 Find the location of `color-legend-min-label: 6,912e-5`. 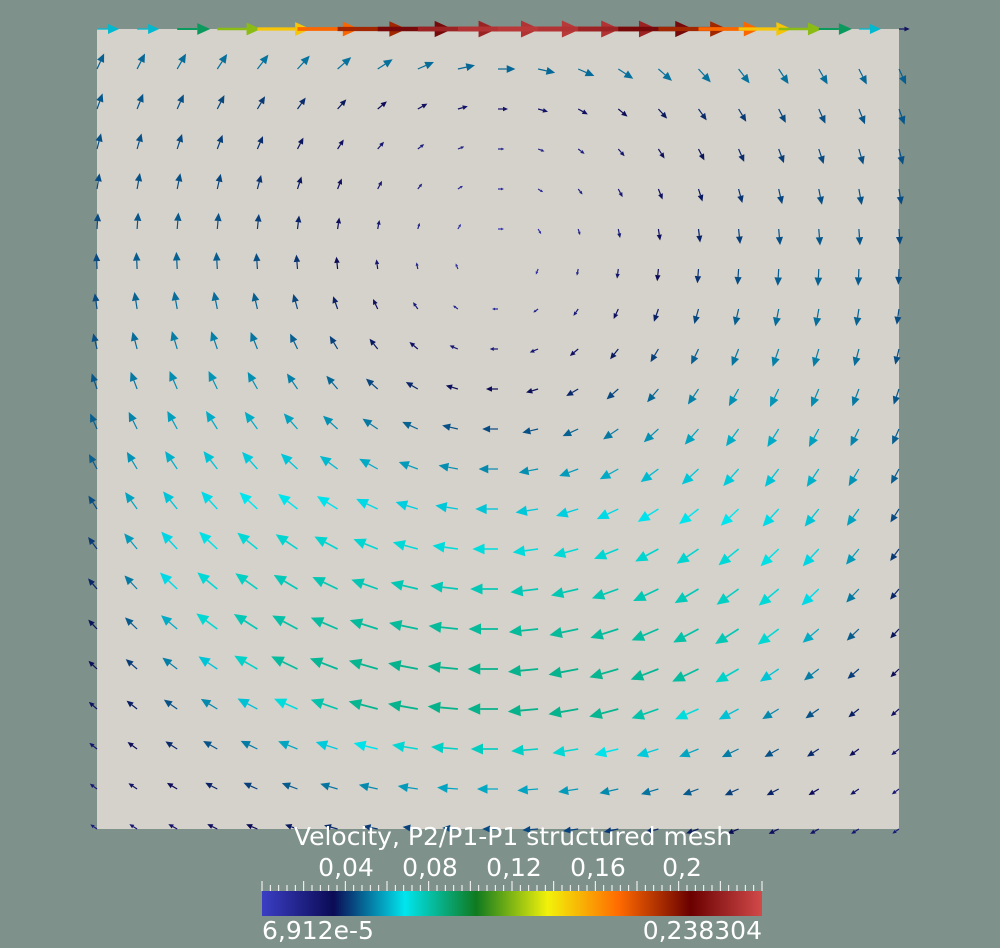

color-legend-min-label: 6,912e-5 is located at coordinates (318, 931).